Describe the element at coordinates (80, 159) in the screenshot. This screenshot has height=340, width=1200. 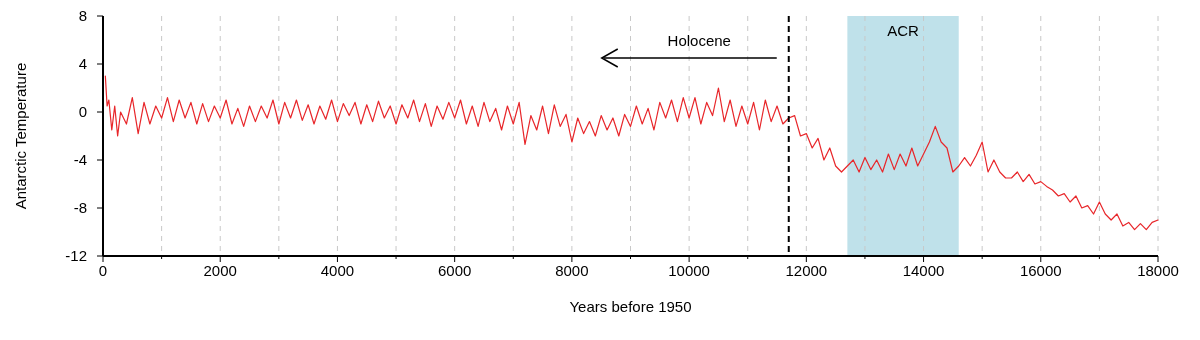
I see `y-tick-label: -4` at that location.